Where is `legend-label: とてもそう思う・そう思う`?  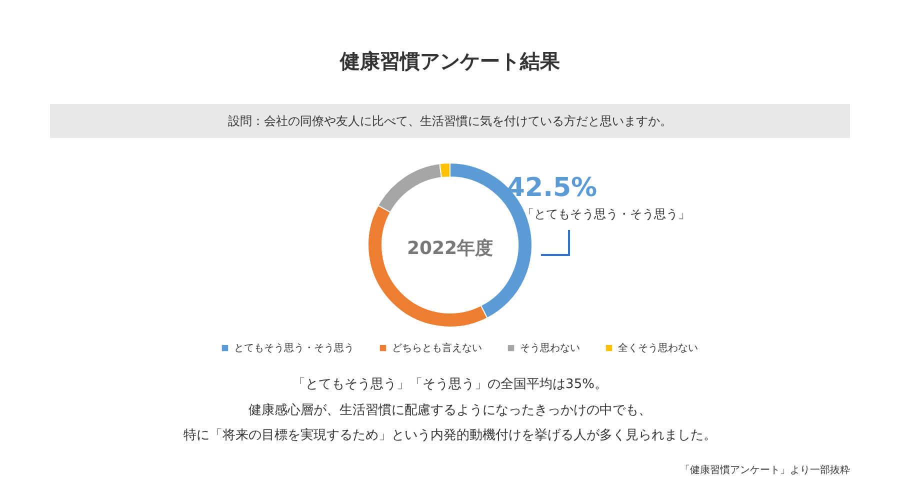 legend-label: とてもそう思う・そう思う is located at coordinates (294, 348).